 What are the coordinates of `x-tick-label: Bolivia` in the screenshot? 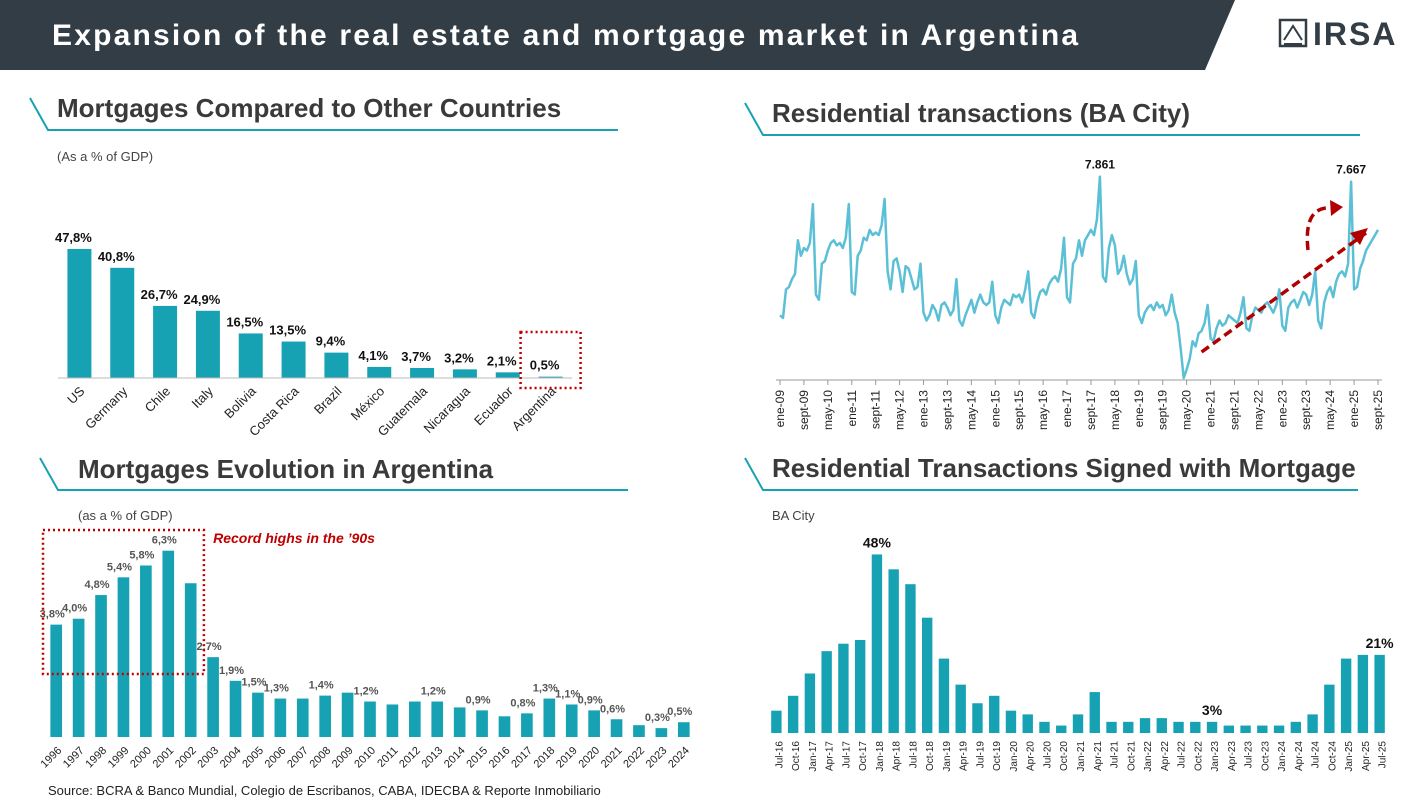 It's located at (240, 402).